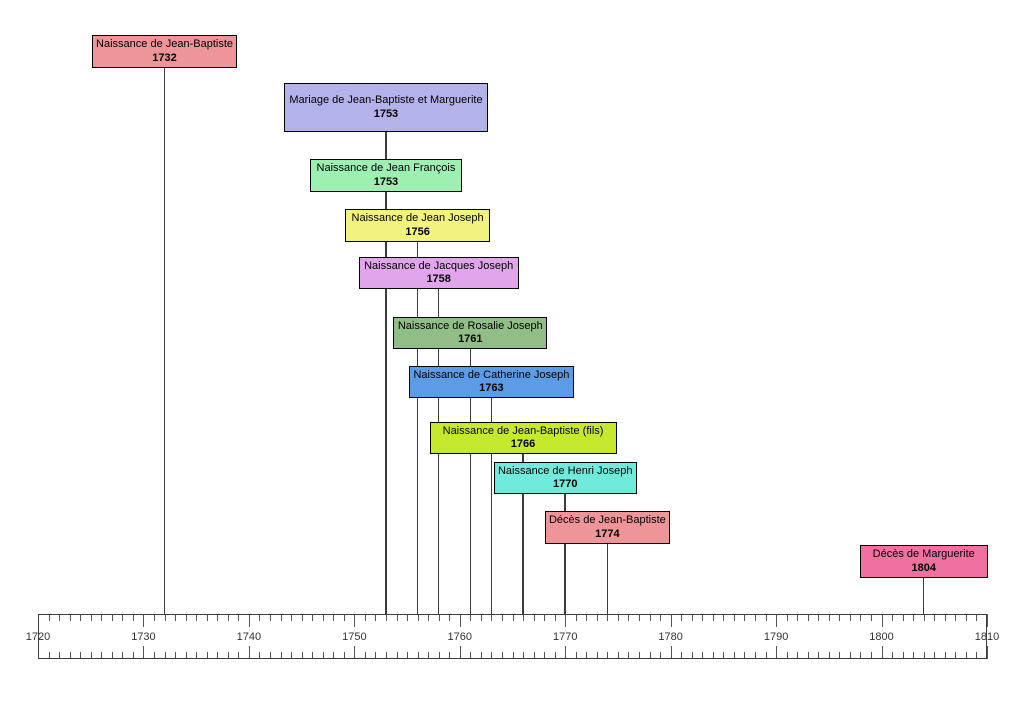  What do you see at coordinates (565, 478) in the screenshot?
I see `event-box: Naissance de Henri Joseph 1770` at bounding box center [565, 478].